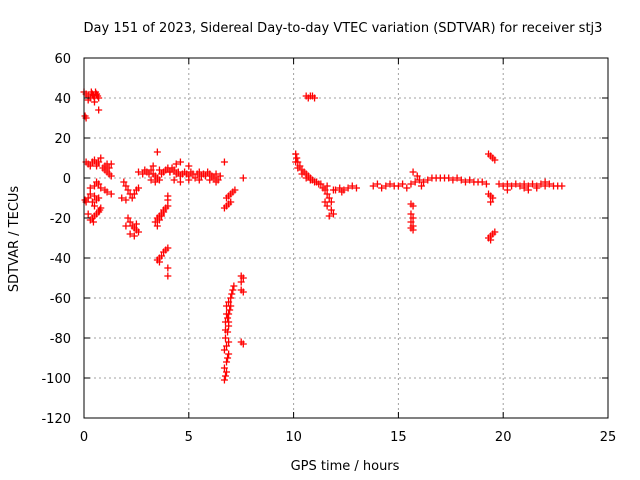  What do you see at coordinates (62, 99) in the screenshot?
I see `y-tick-label: 40` at bounding box center [62, 99].